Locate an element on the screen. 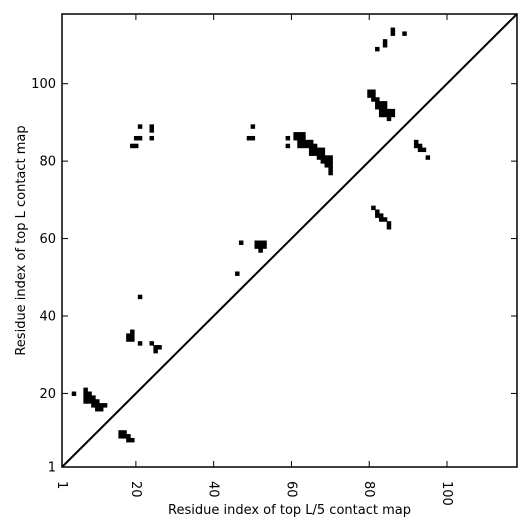 This screenshot has height=531, width=531. x-axis-label: Residue index of top L/5 contact map is located at coordinates (289, 510).